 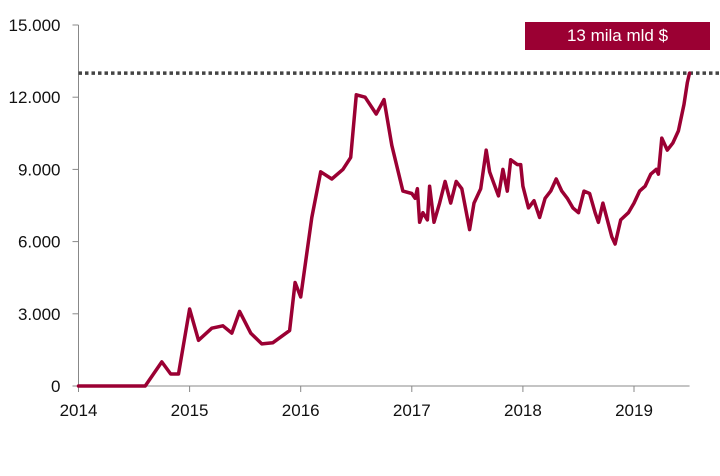 What do you see at coordinates (55, 386) in the screenshot?
I see `y-tick-label: 0` at bounding box center [55, 386].